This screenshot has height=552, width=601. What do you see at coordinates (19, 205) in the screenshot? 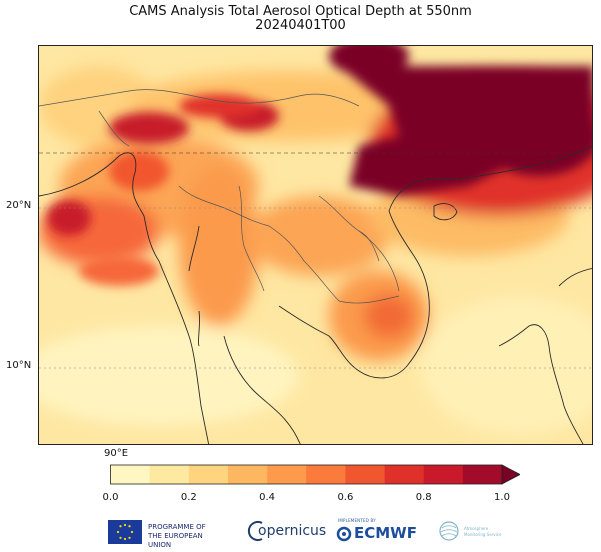
I see `lat-label-20n: 20°N` at bounding box center [19, 205].